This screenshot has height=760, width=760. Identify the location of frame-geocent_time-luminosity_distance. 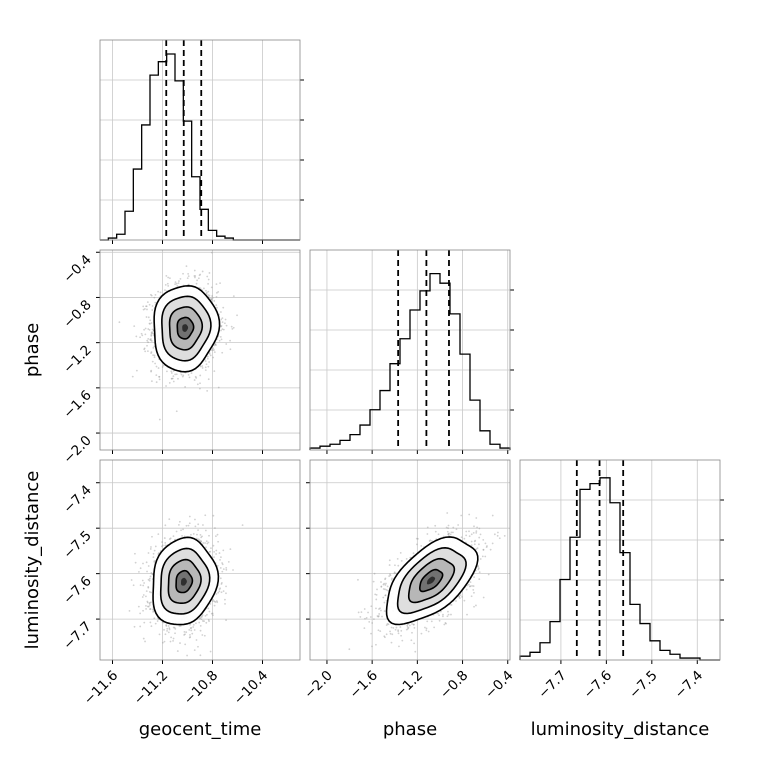
(200, 560).